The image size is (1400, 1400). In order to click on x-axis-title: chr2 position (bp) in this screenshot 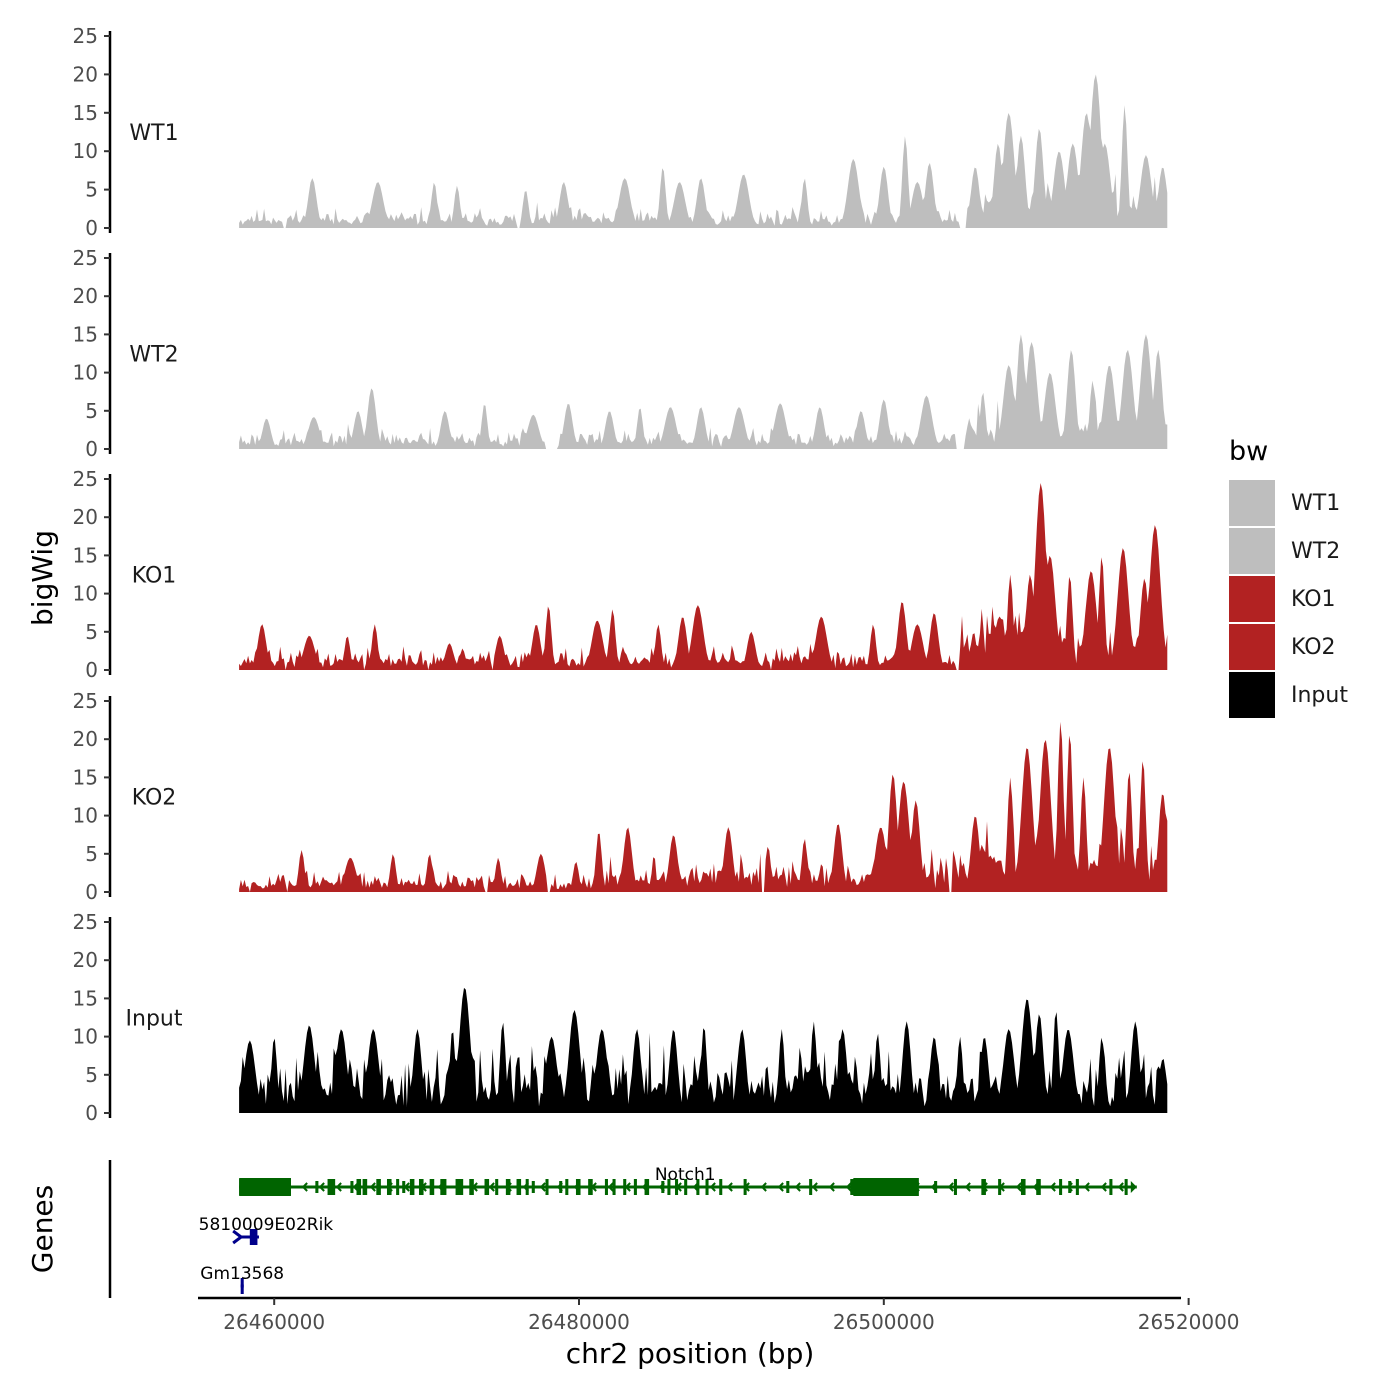, I will do `click(690, 1353)`.